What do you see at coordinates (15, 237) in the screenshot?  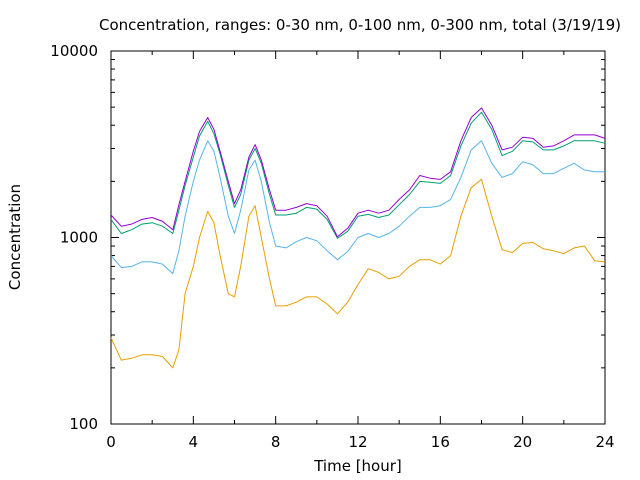 I see `y-axis-label: Concentration` at bounding box center [15, 237].